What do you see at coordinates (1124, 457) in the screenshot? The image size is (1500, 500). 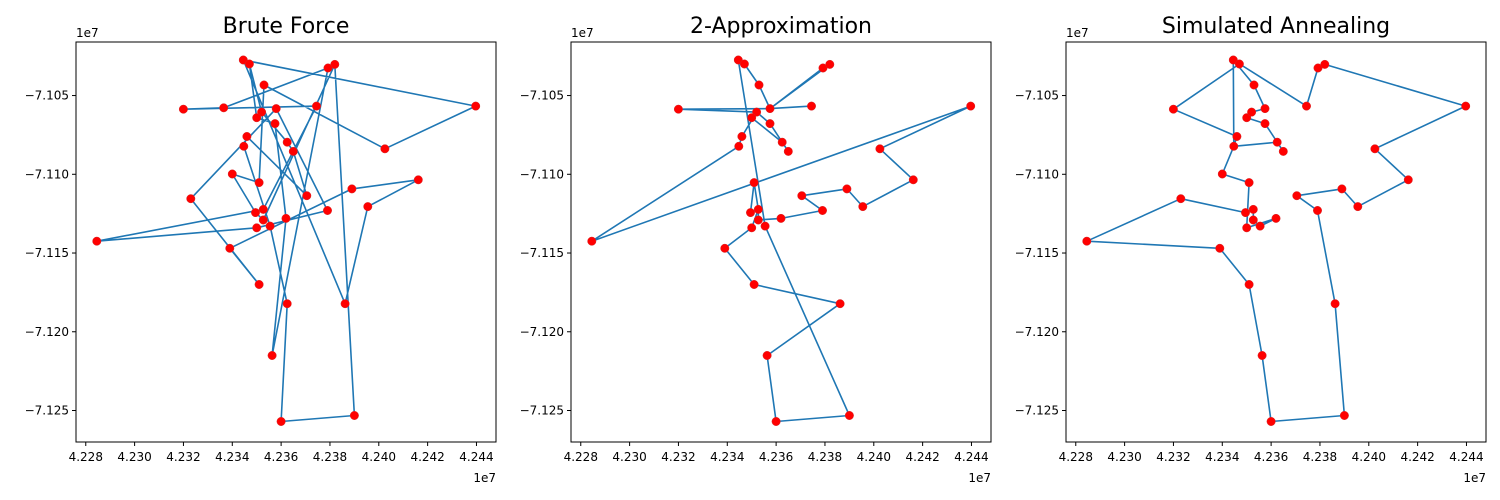 I see `x-tick-label: 4.230` at bounding box center [1124, 457].